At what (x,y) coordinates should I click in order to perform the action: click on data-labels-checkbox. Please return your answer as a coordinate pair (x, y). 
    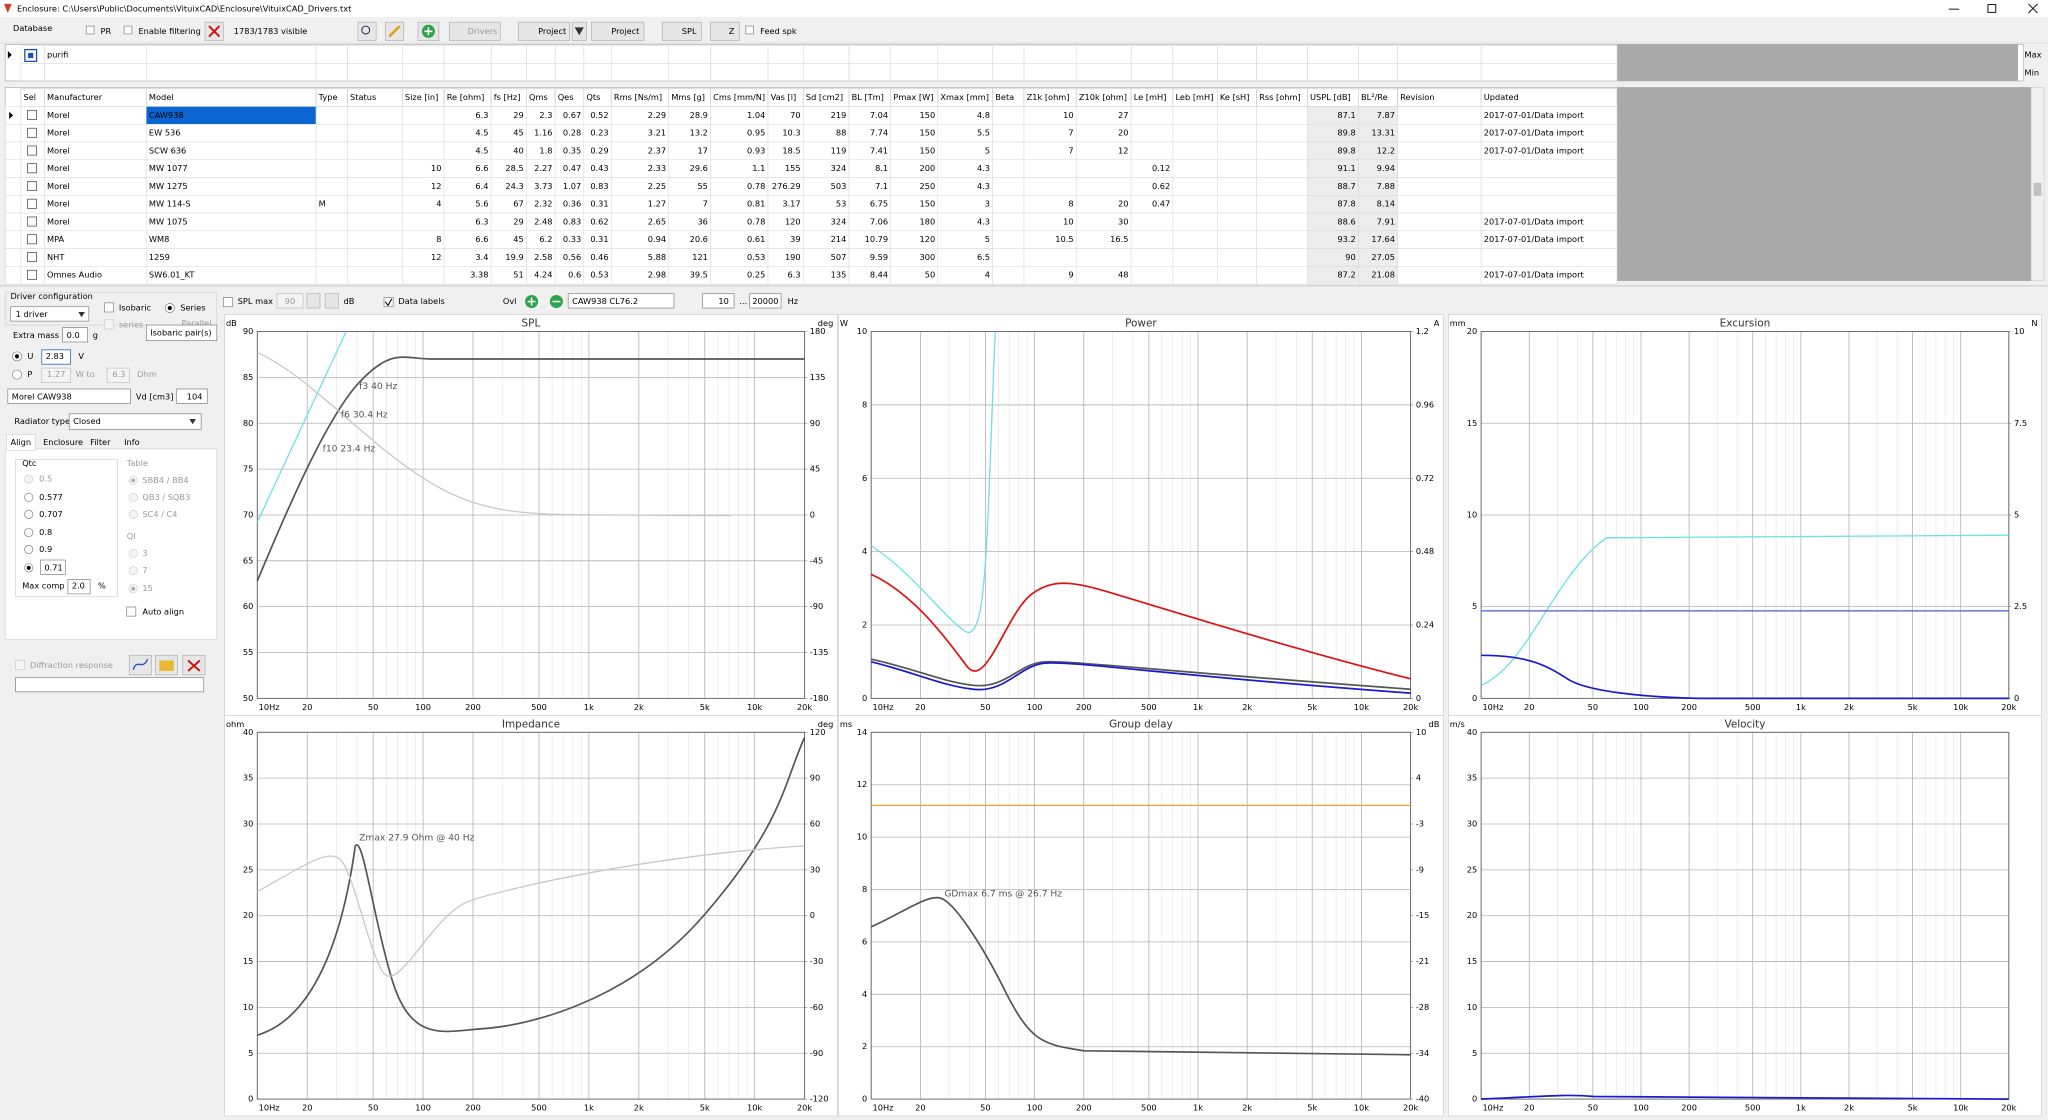
    Looking at the image, I should click on (388, 302).